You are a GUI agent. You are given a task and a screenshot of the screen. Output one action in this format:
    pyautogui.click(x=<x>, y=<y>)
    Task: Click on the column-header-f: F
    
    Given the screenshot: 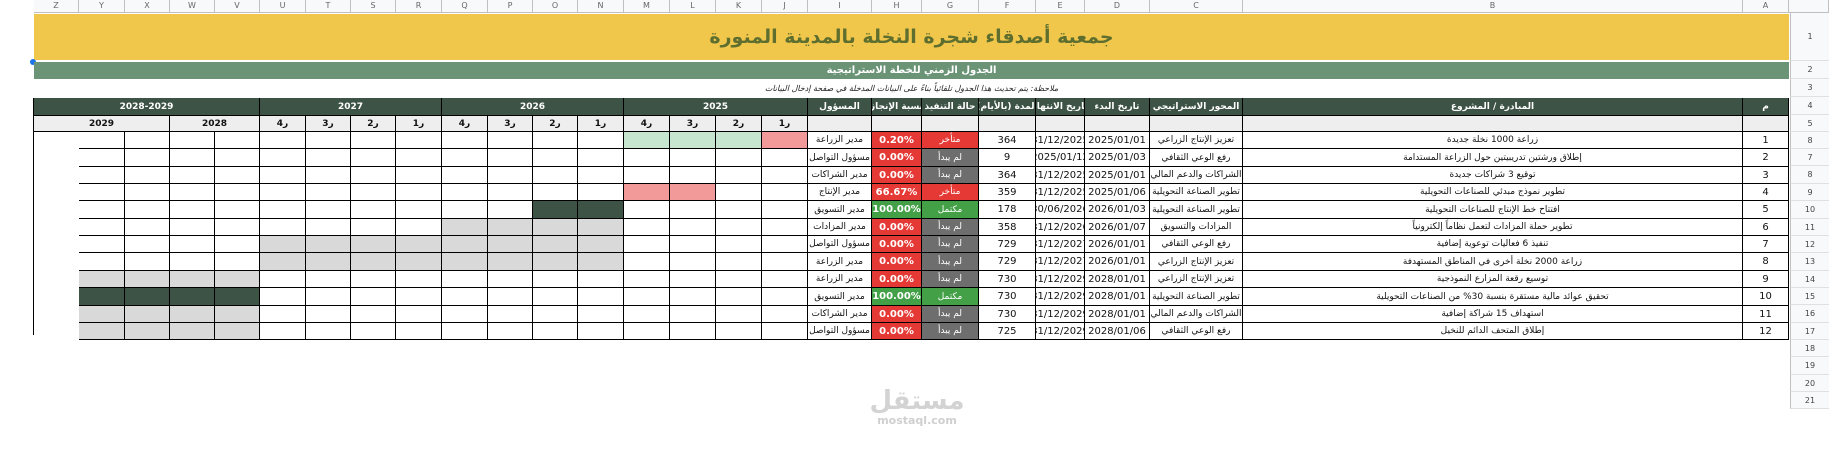 What is the action you would take?
    pyautogui.click(x=1007, y=6)
    